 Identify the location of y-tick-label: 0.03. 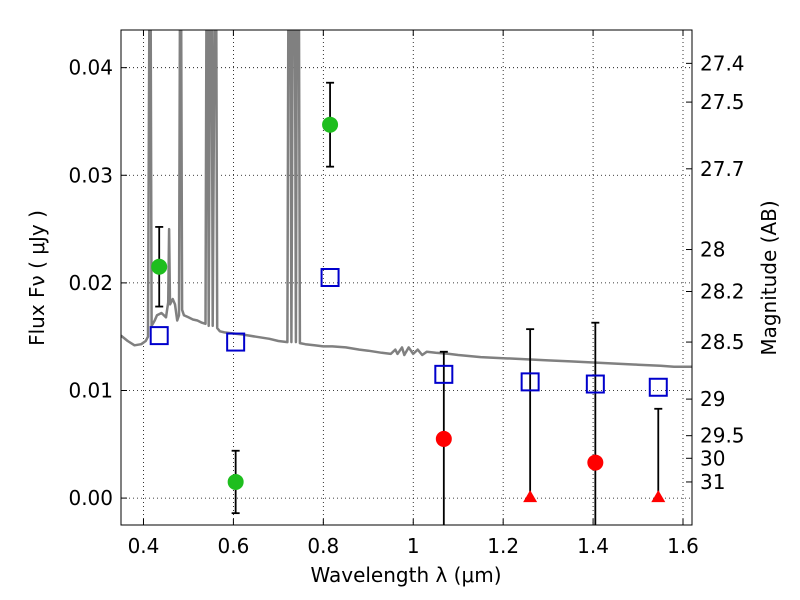
(90, 175).